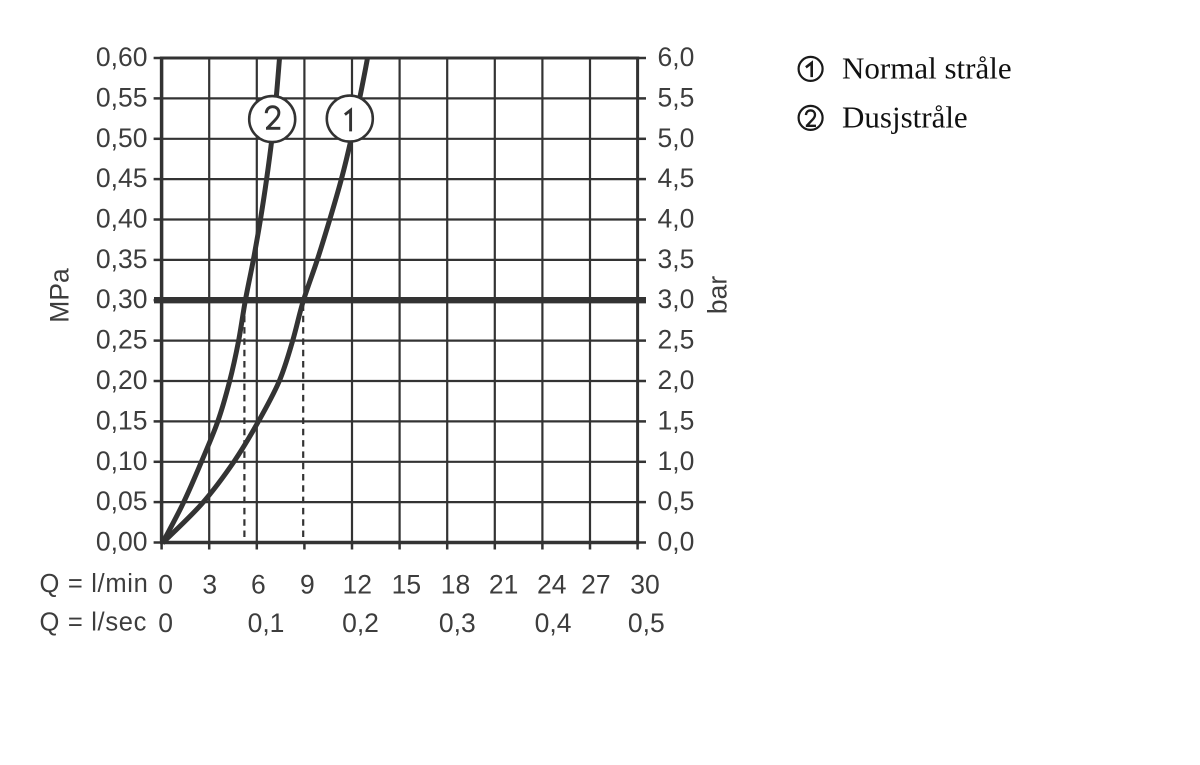 This screenshot has width=1200, height=765. Describe the element at coordinates (676, 380) in the screenshot. I see `svg-text: 2,0` at that location.